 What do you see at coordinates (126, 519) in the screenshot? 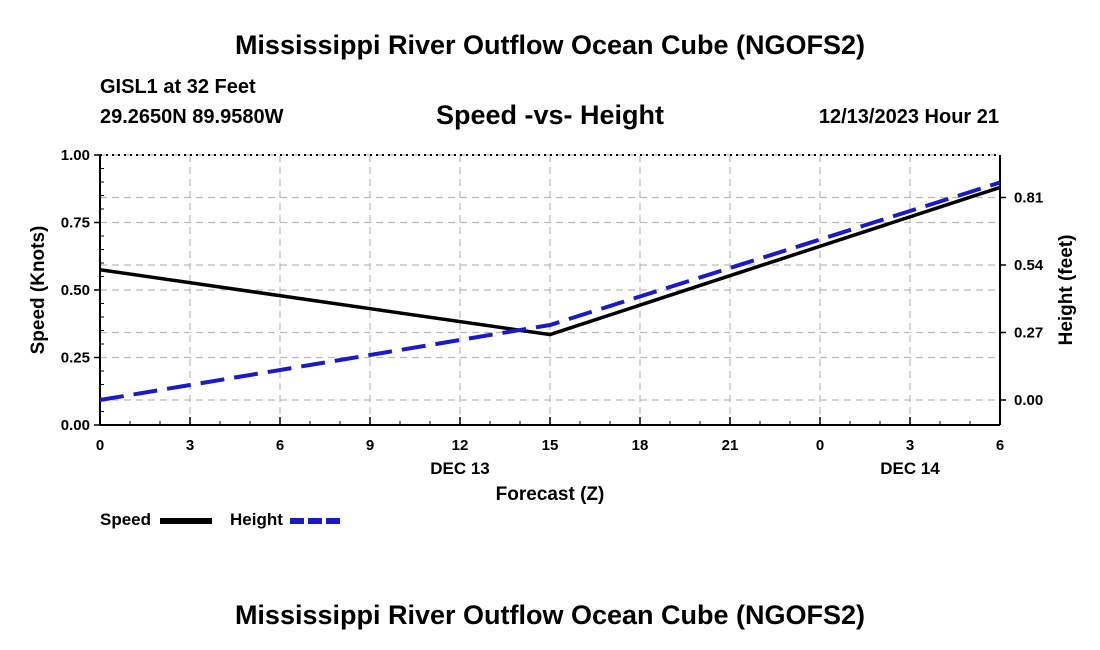
I see `legend-label-speed: Speed` at bounding box center [126, 519].